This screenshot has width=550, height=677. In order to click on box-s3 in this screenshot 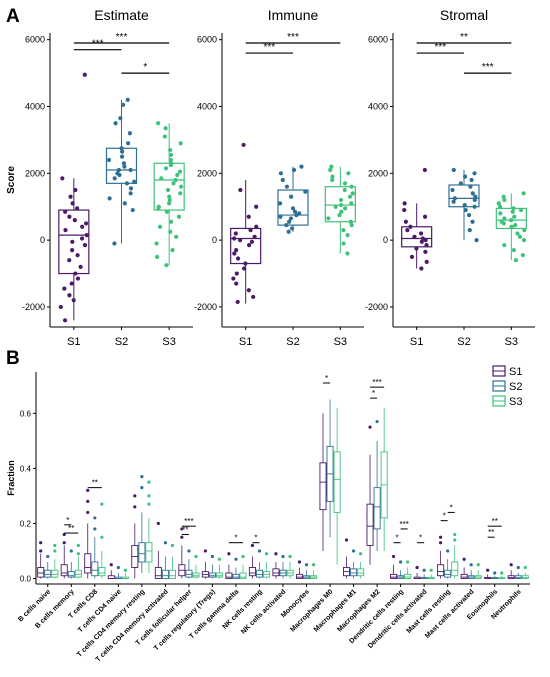, I will do `click(55, 573)`.